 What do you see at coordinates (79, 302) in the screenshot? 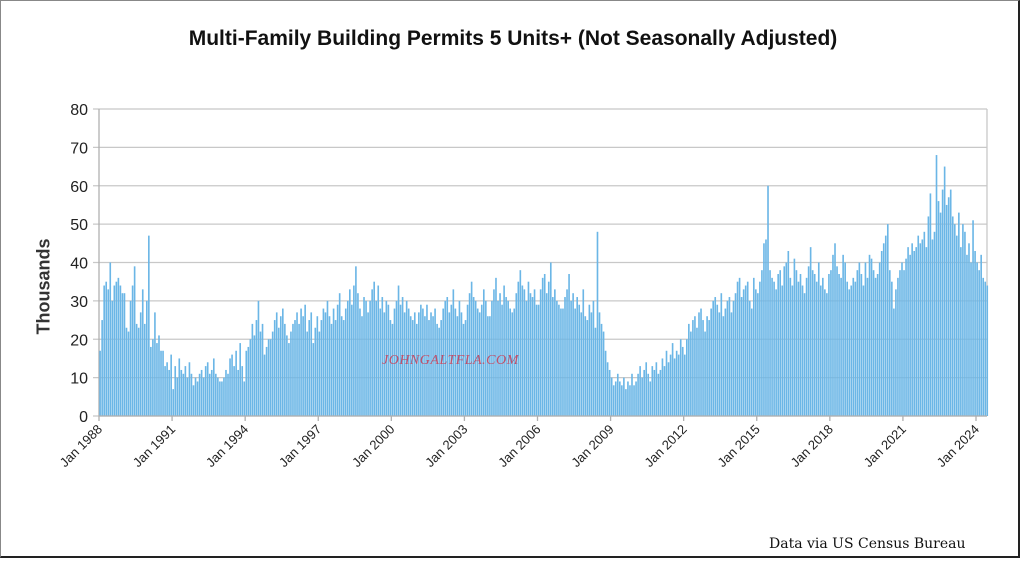
I see `y-tick-label: 30` at bounding box center [79, 302].